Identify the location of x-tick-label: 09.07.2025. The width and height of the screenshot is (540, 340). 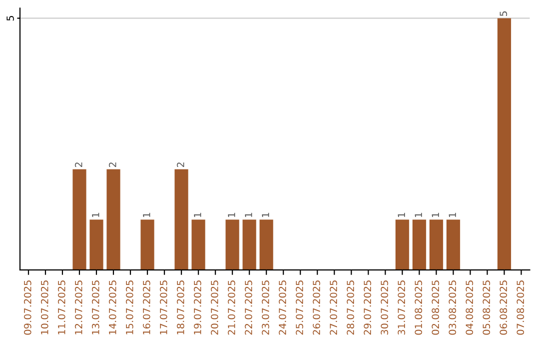
(28, 307).